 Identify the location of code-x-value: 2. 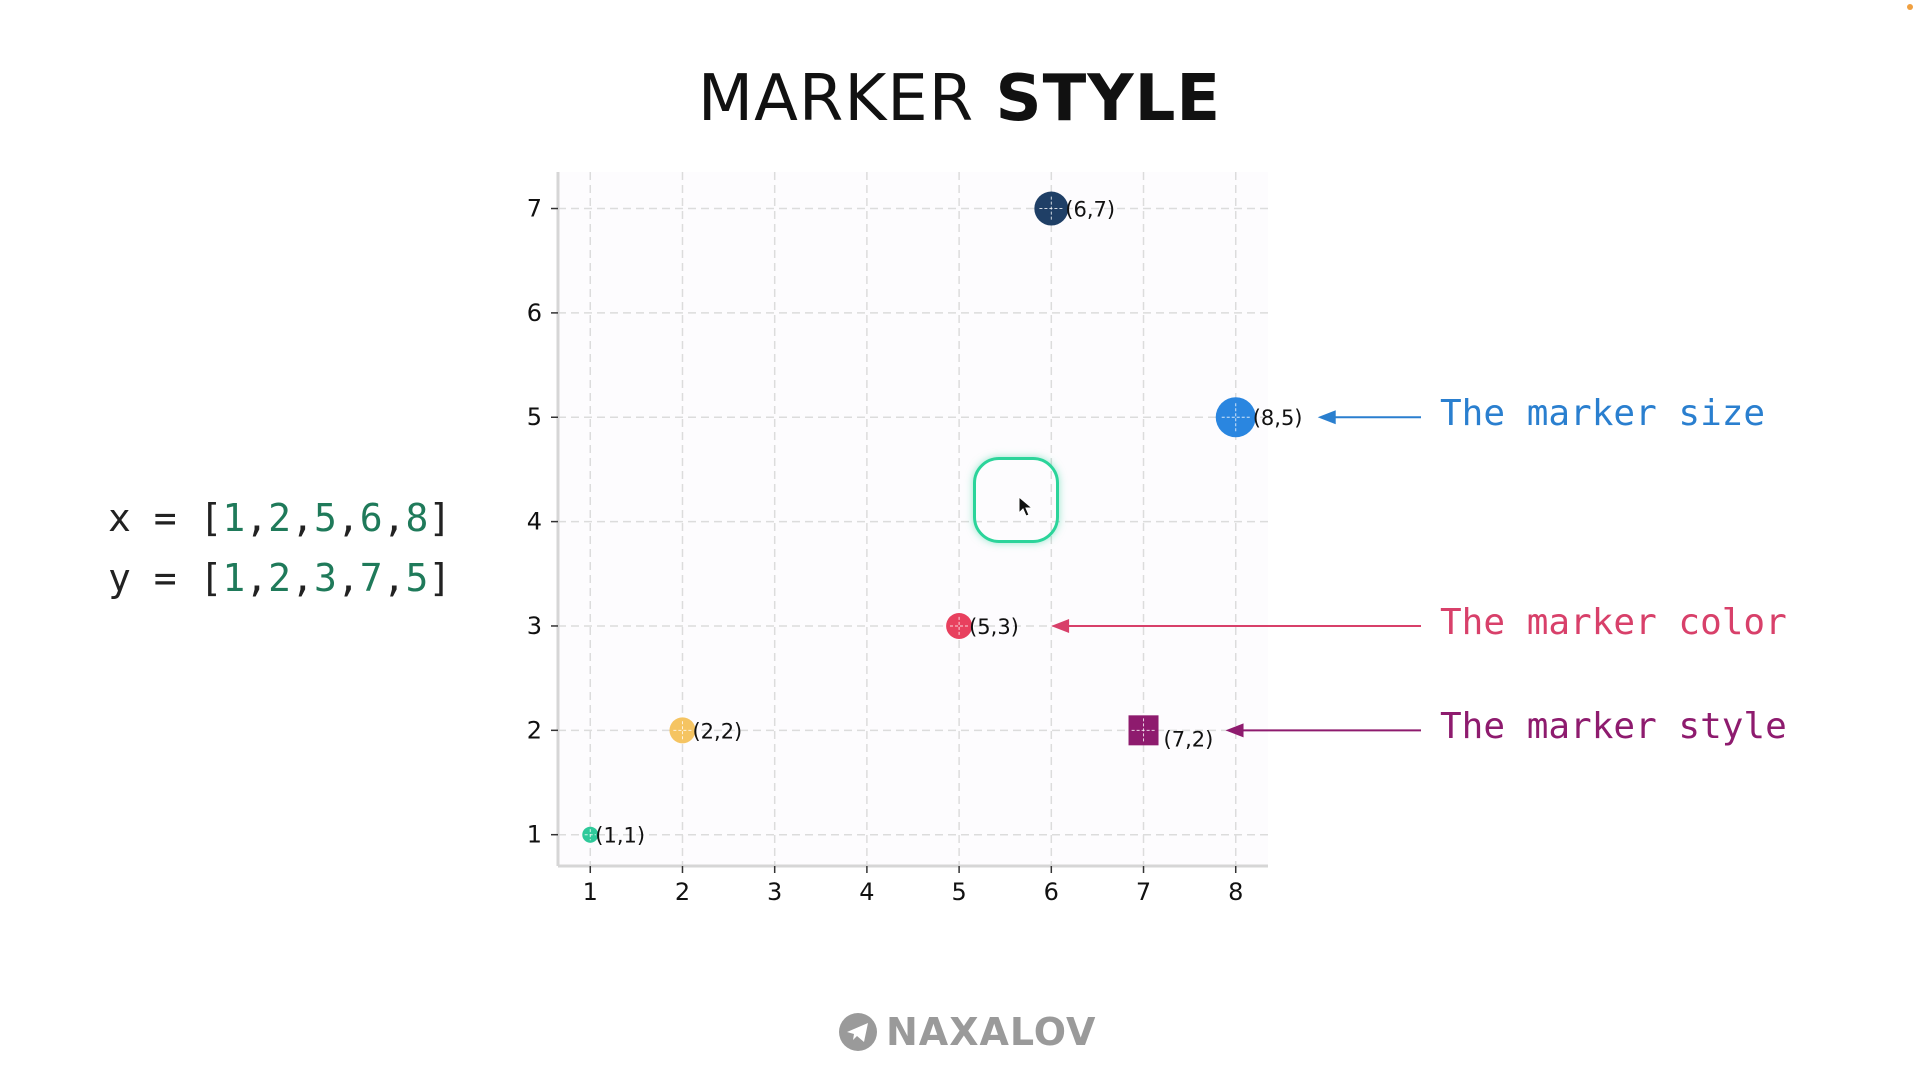
(280, 518).